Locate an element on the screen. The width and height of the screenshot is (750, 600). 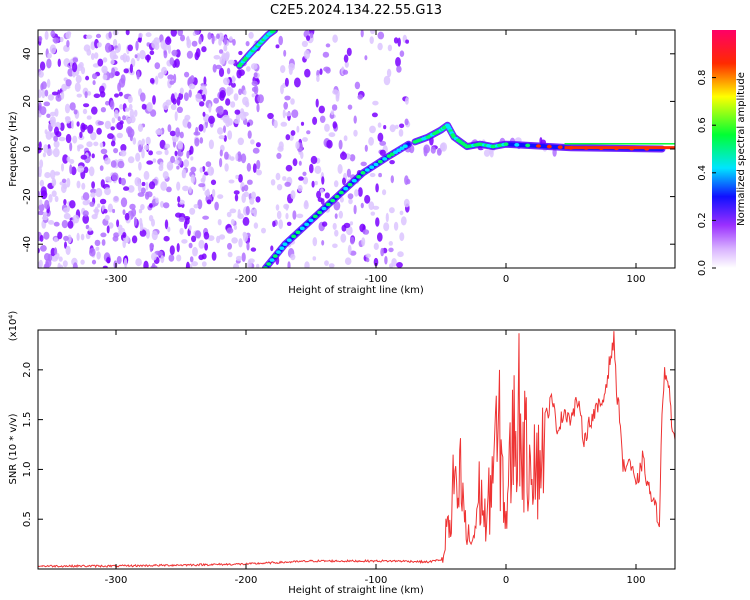
x-tick-label: -100 is located at coordinates (376, 580).